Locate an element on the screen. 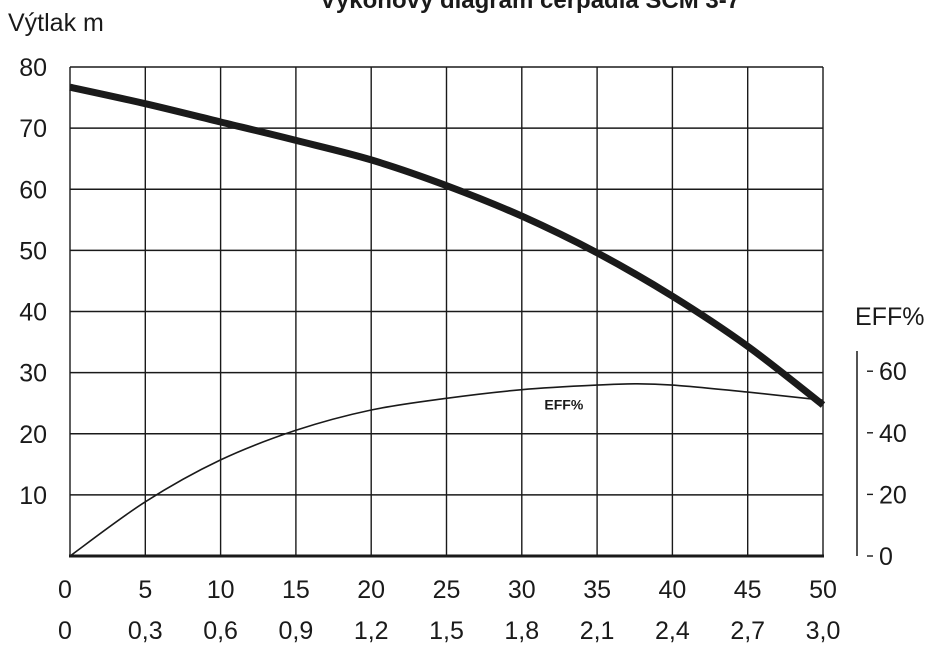  y-axis-title: Výtlak m is located at coordinates (56, 23).